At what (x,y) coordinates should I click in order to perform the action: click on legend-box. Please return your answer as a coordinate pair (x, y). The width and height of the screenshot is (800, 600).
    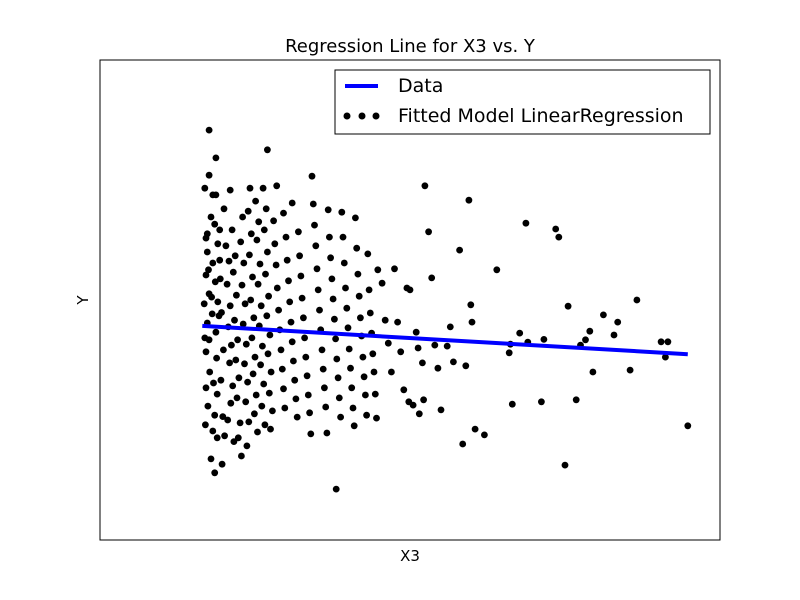
    Looking at the image, I should click on (522, 102).